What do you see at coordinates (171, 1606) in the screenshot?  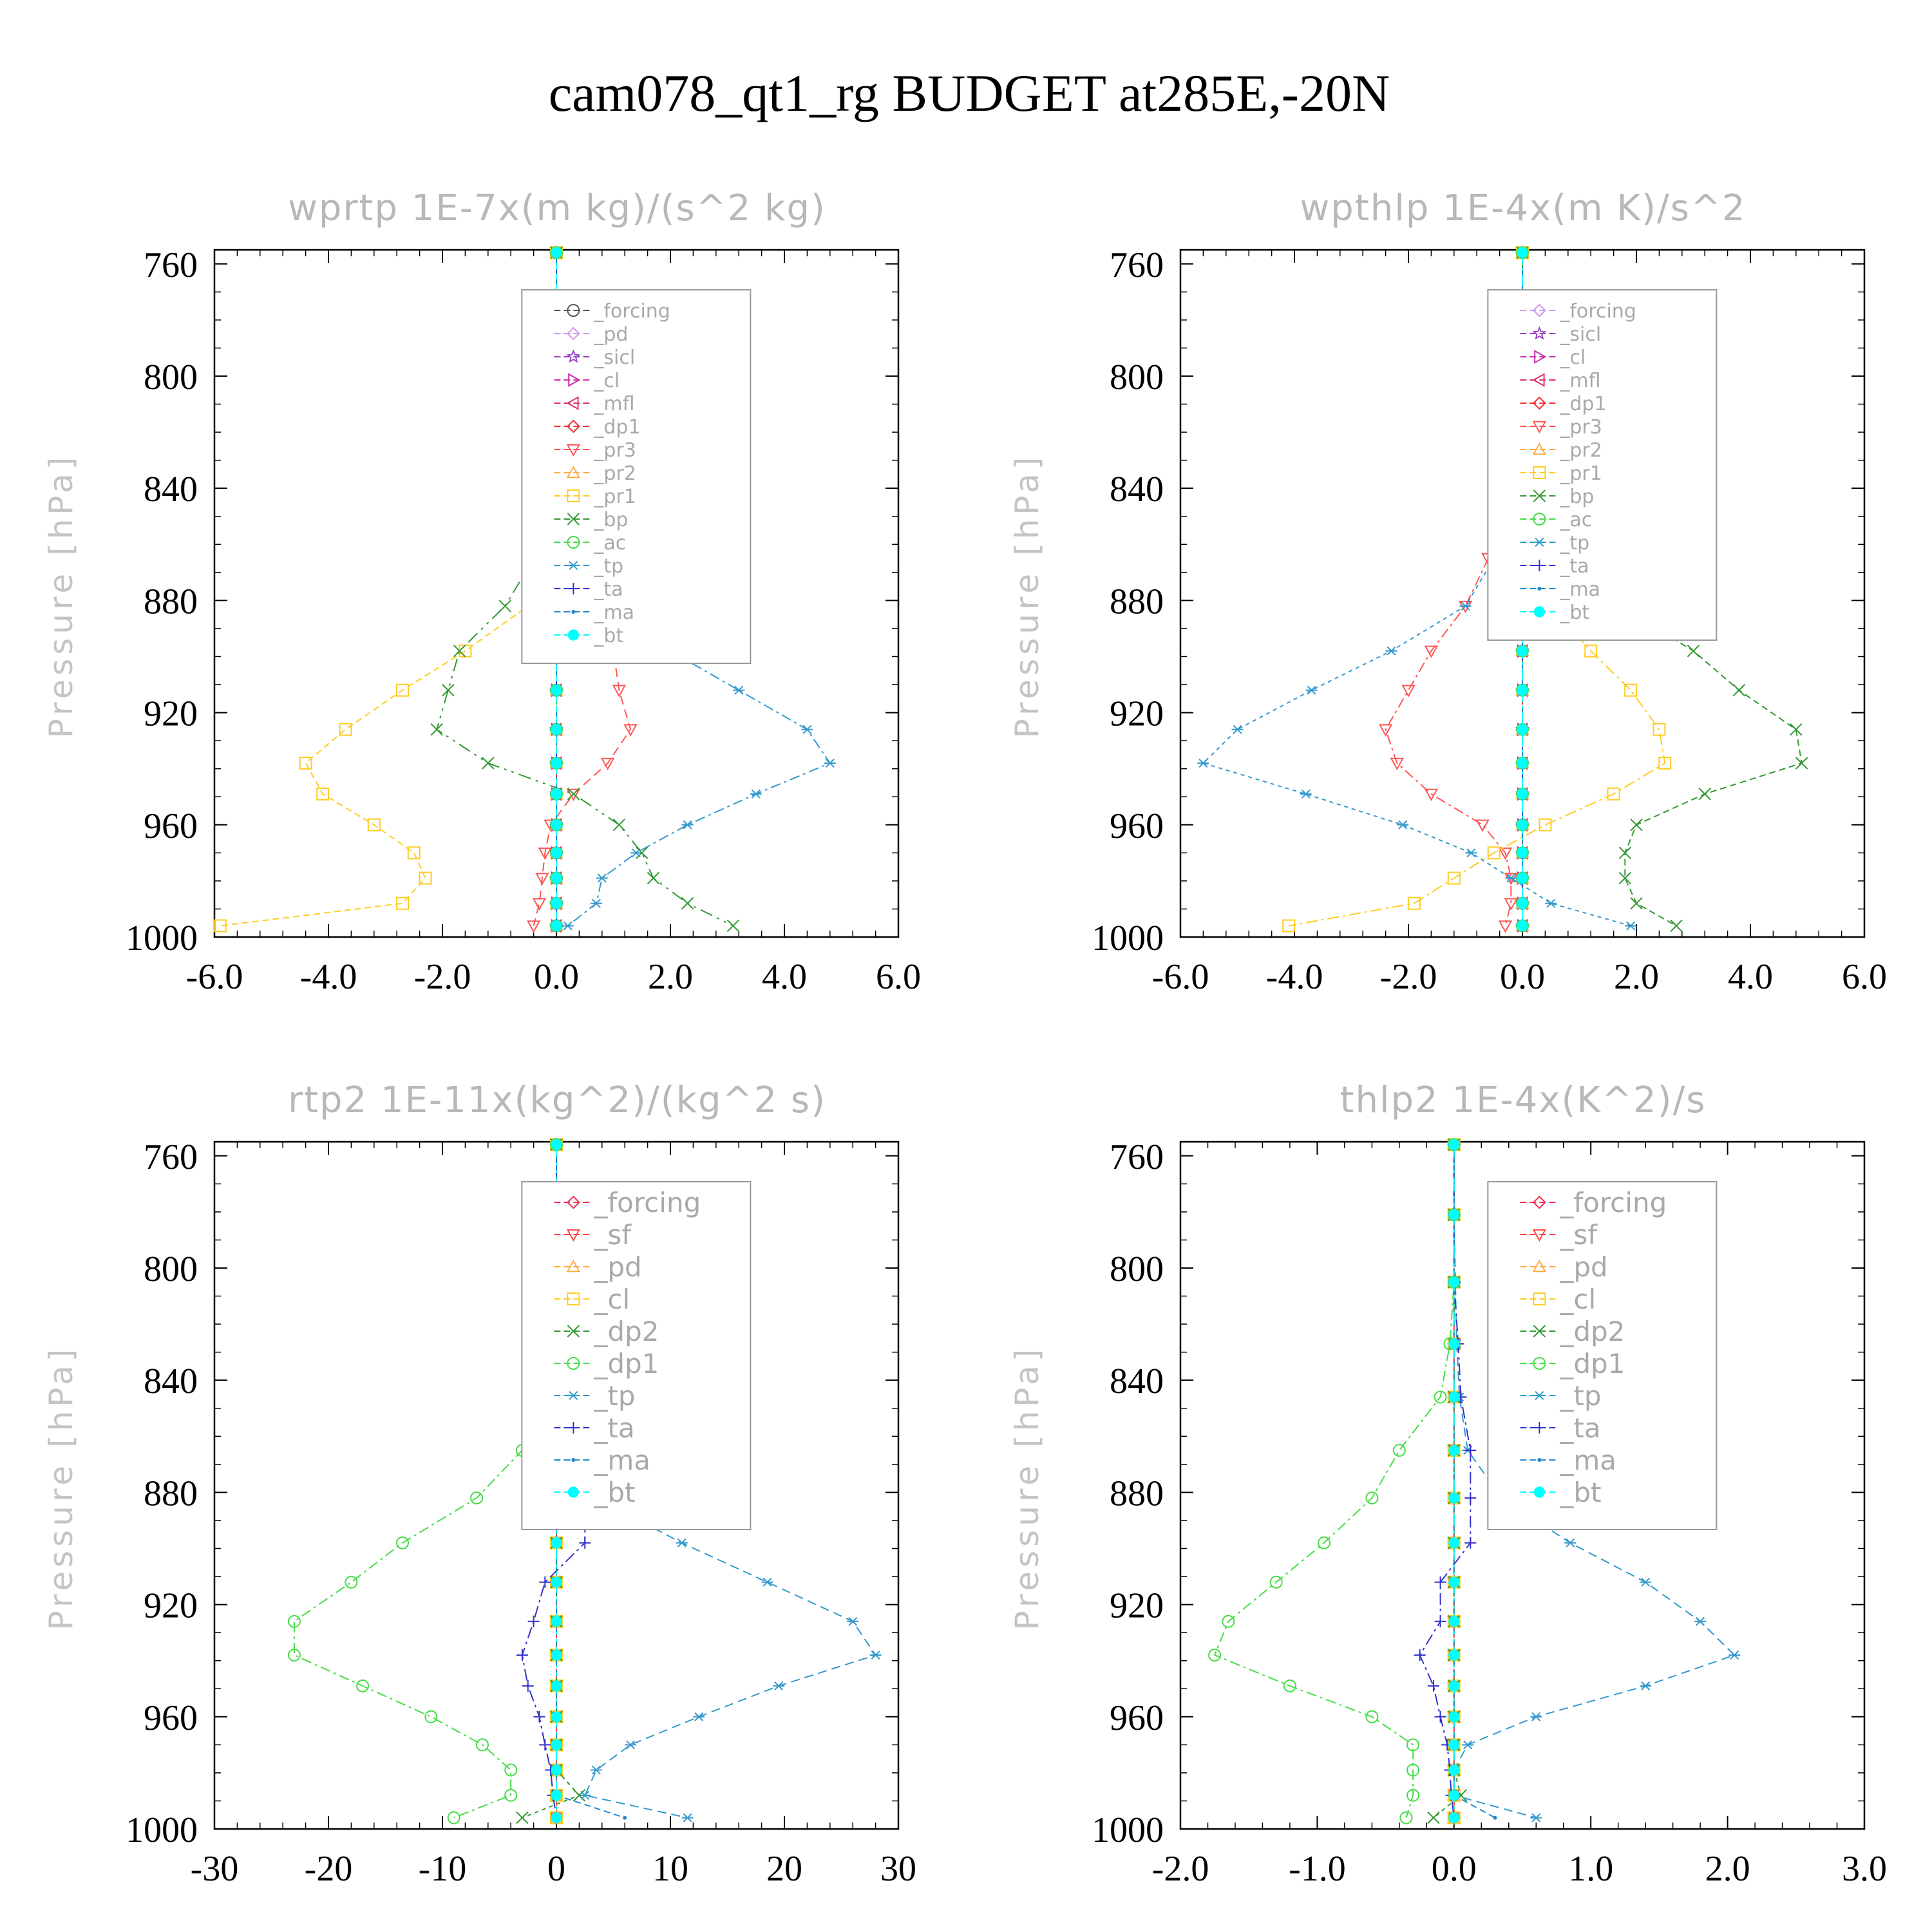 I see `y-tick-label: 920` at bounding box center [171, 1606].